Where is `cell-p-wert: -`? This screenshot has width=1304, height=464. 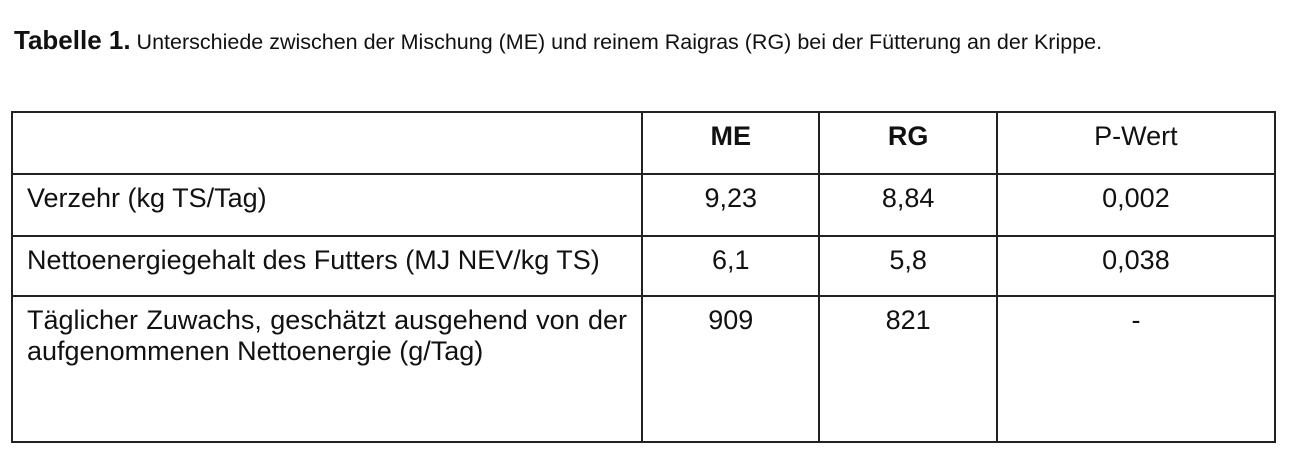
cell-p-wert: - is located at coordinates (1136, 369).